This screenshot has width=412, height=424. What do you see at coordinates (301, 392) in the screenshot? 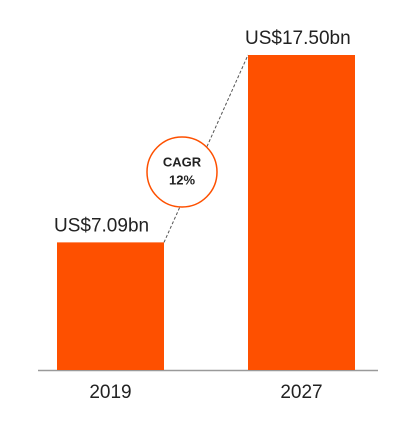
I see `x-tick-label: 2027` at bounding box center [301, 392].